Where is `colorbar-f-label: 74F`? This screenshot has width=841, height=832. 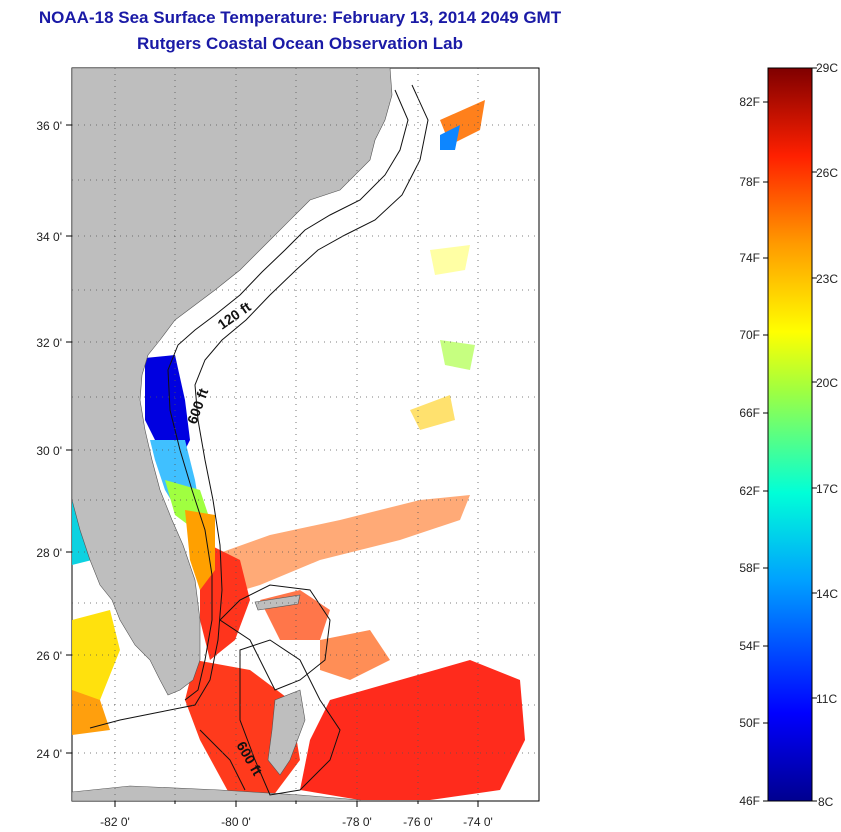 colorbar-f-label: 74F is located at coordinates (749, 258).